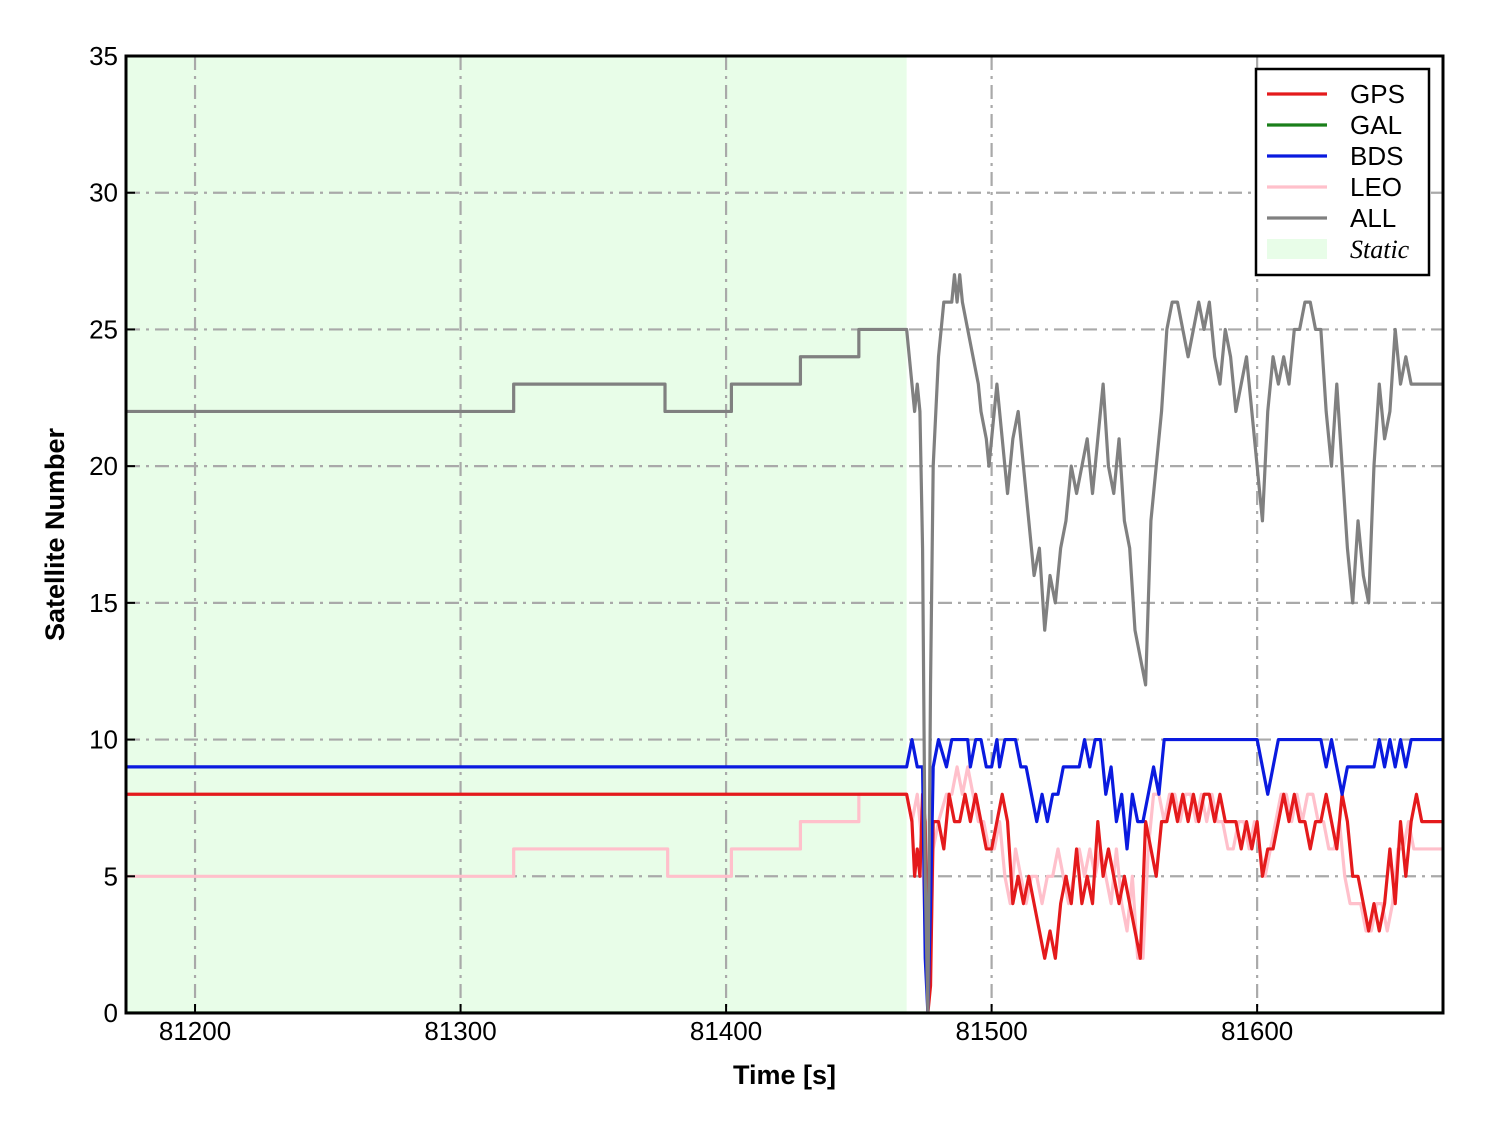 Image resolution: width=1488 pixels, height=1133 pixels. I want to click on x-tick-label: 81600, so click(1257, 1031).